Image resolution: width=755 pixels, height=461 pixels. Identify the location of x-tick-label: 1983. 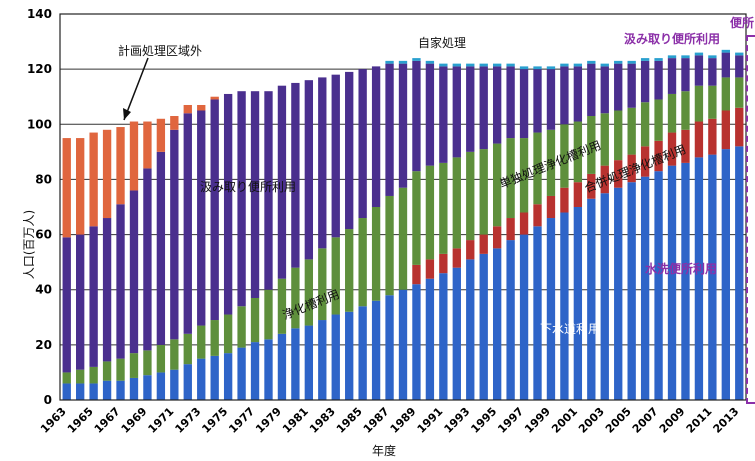
(322, 420).